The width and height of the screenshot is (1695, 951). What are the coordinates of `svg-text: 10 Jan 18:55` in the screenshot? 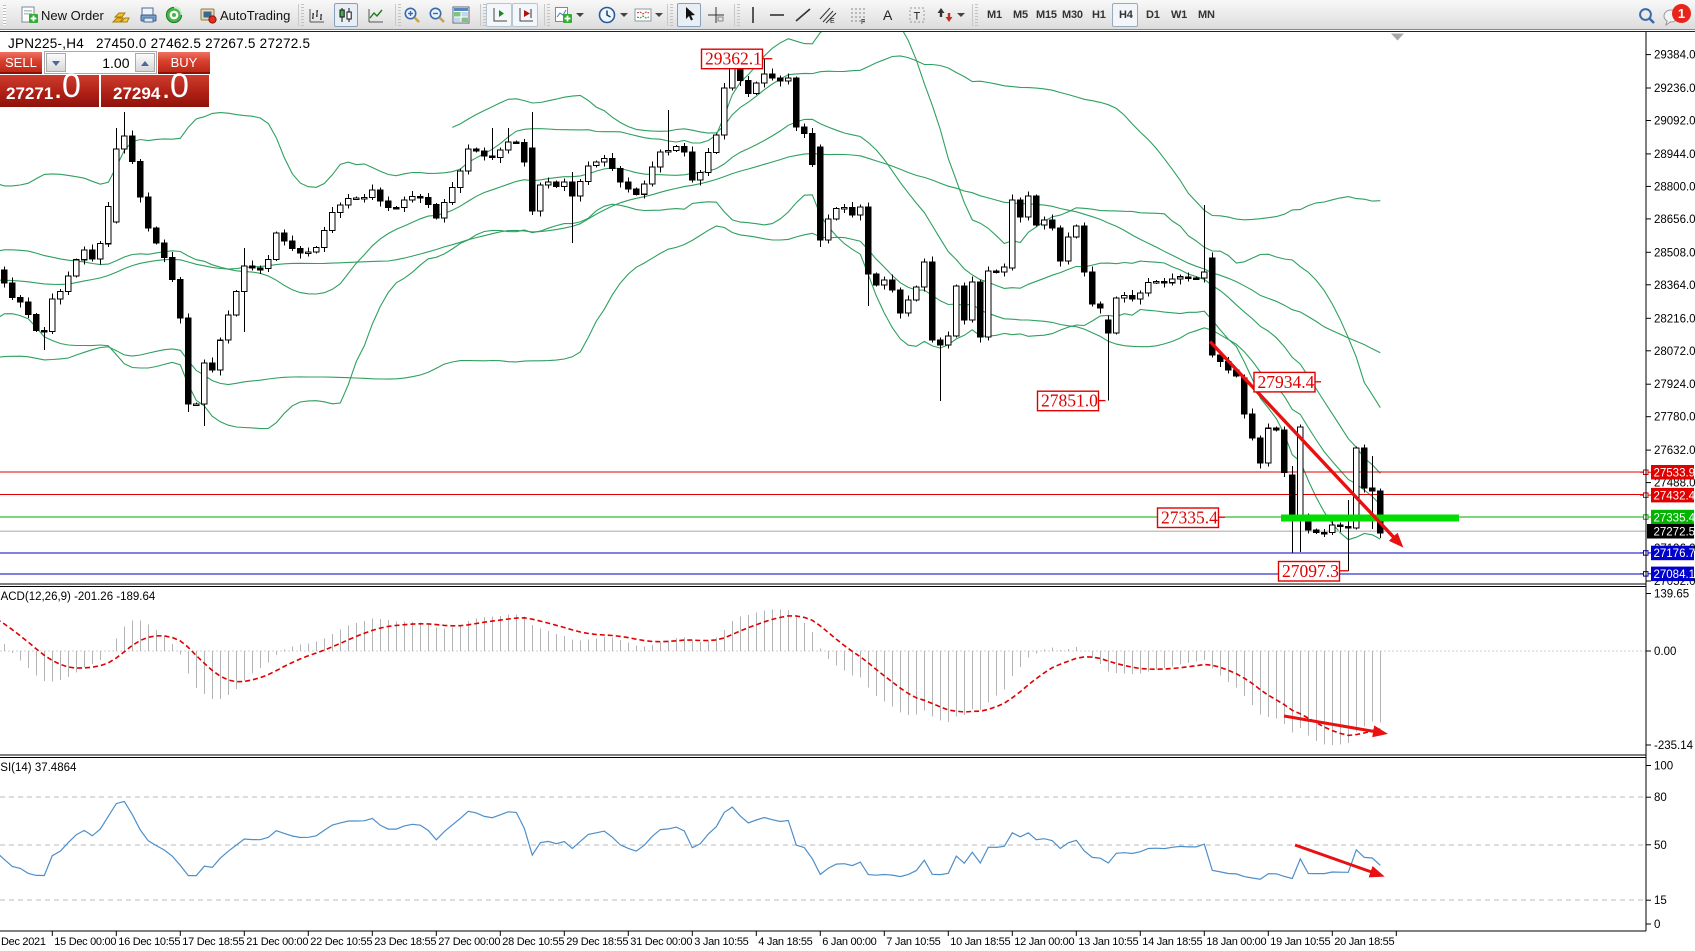 It's located at (980, 942).